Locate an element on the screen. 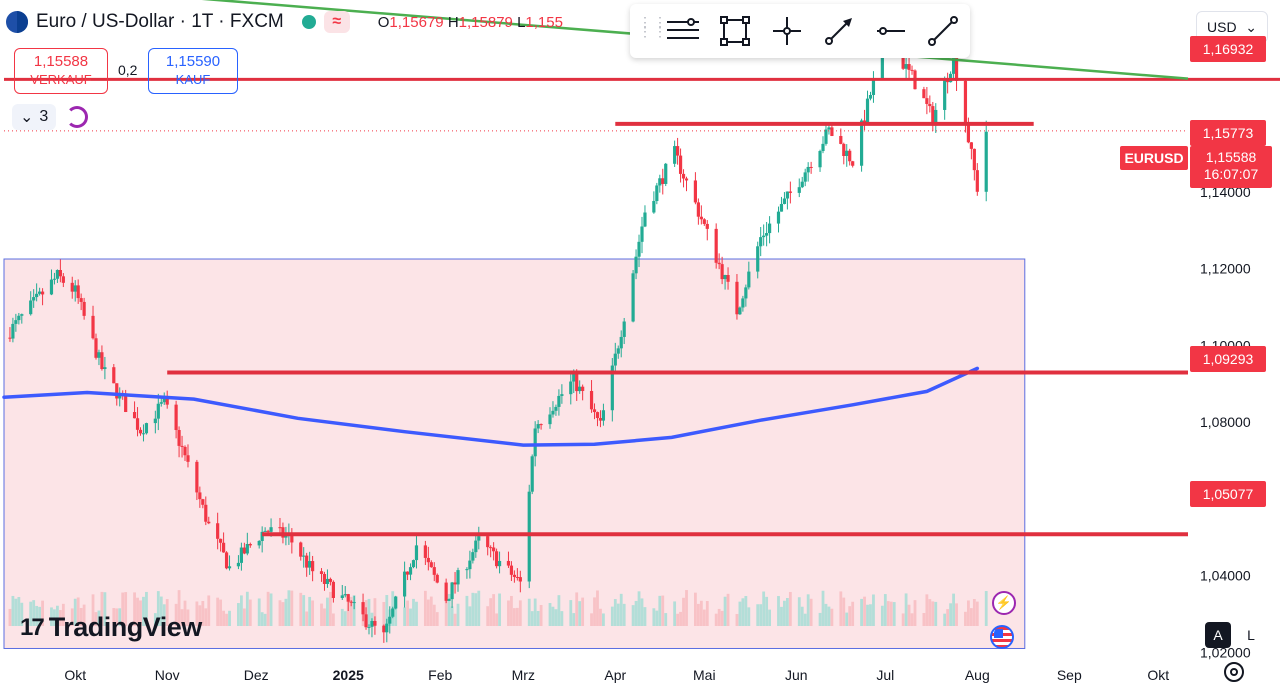 This screenshot has height=696, width=1280. sell-button: 1,15588 VERKAUF is located at coordinates (61, 71).